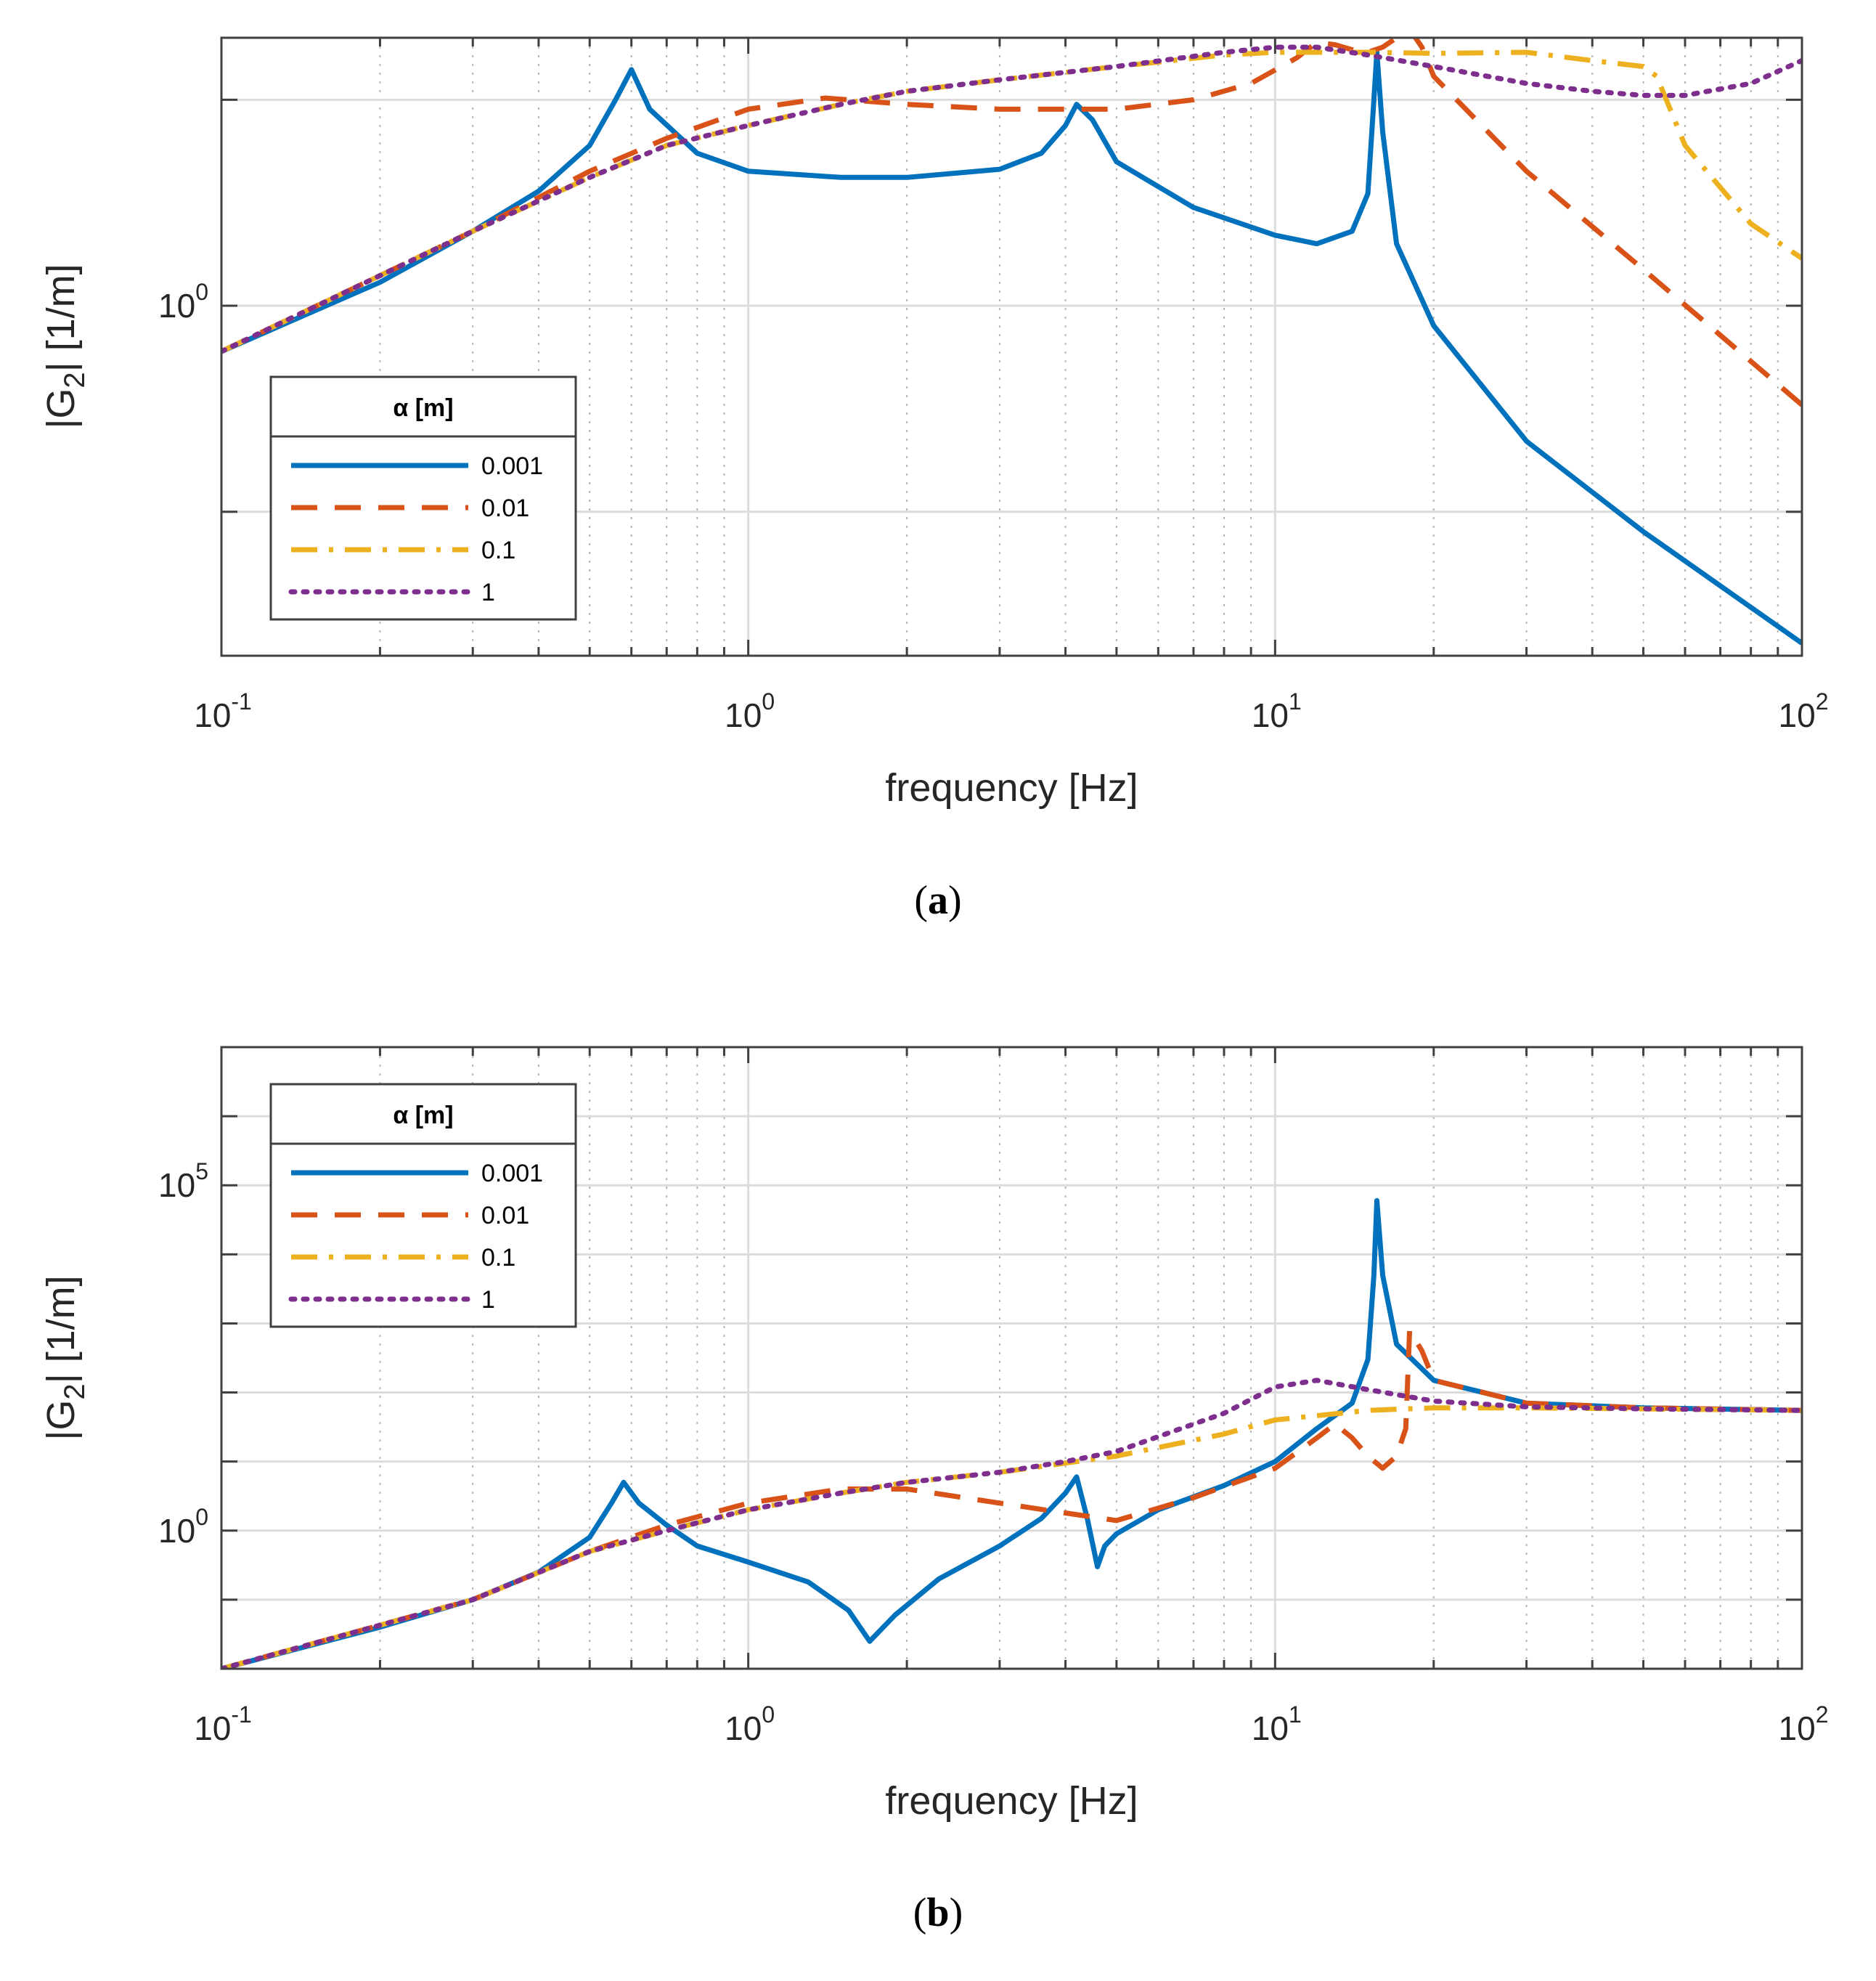 The height and width of the screenshot is (1981, 1876). Describe the element at coordinates (937, 900) in the screenshot. I see `panel-caption: (a)` at that location.